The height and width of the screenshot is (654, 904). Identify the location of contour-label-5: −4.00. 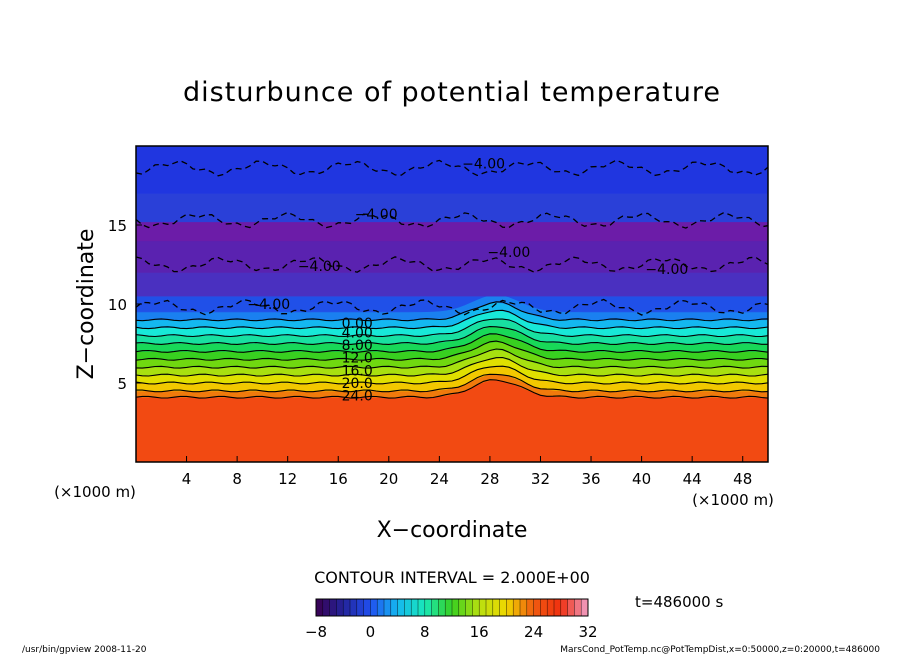
(268, 305).